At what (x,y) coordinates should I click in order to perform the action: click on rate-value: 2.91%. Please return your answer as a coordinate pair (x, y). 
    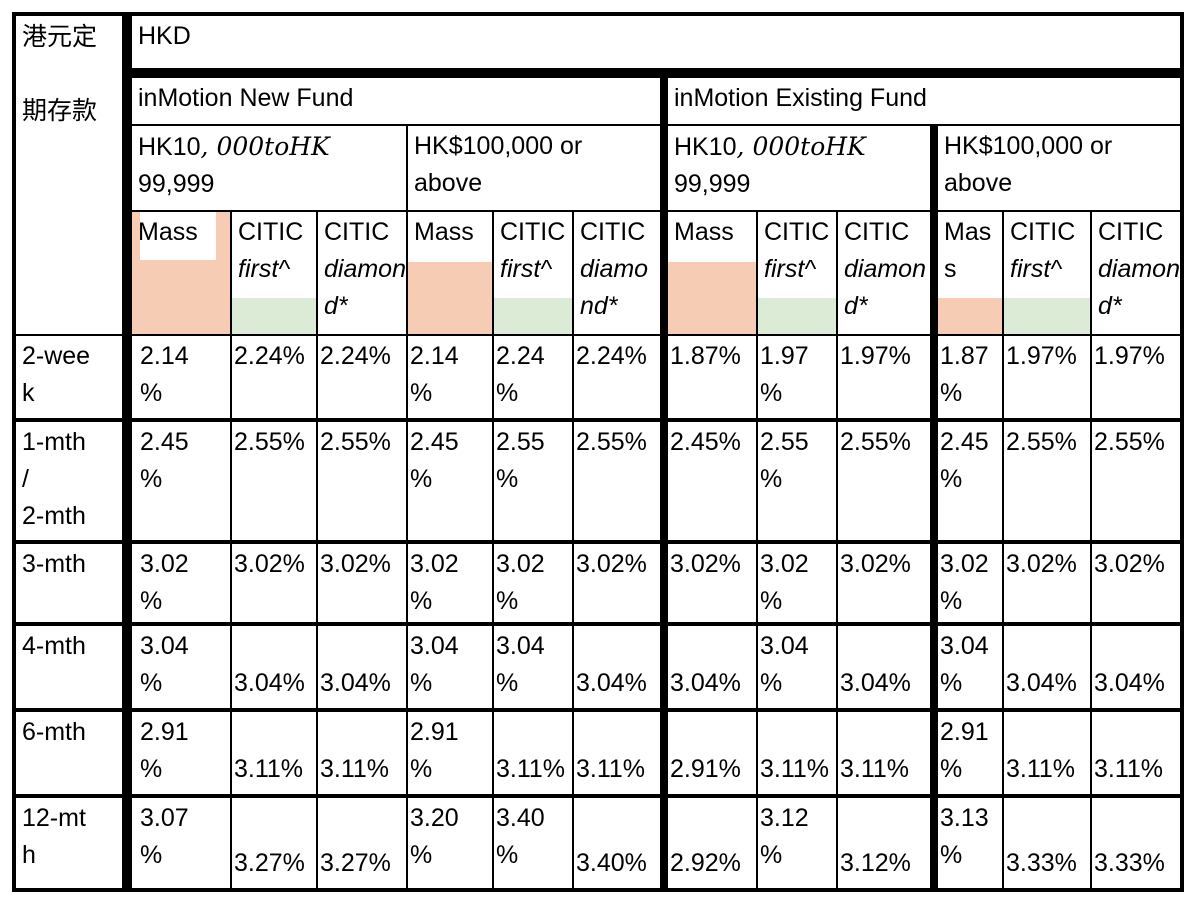
    Looking at the image, I should click on (705, 769).